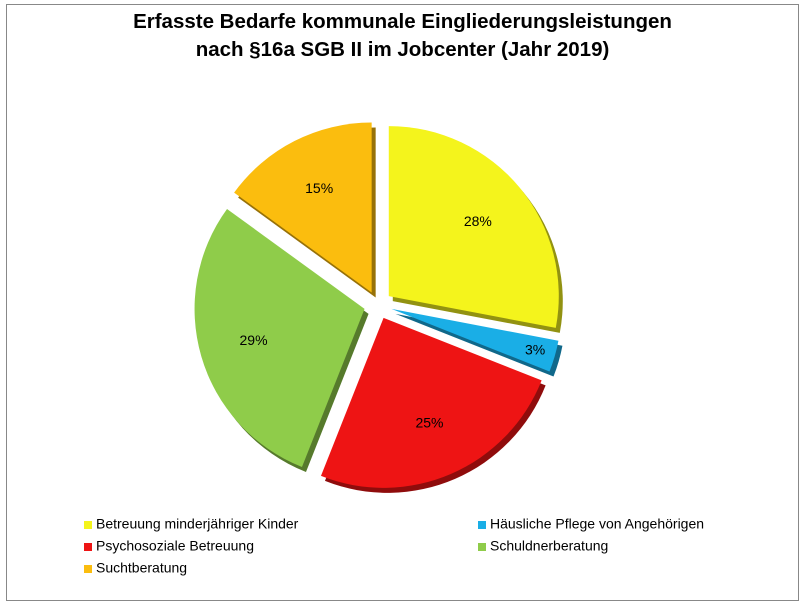  What do you see at coordinates (478, 221) in the screenshot?
I see `data-label: 28%` at bounding box center [478, 221].